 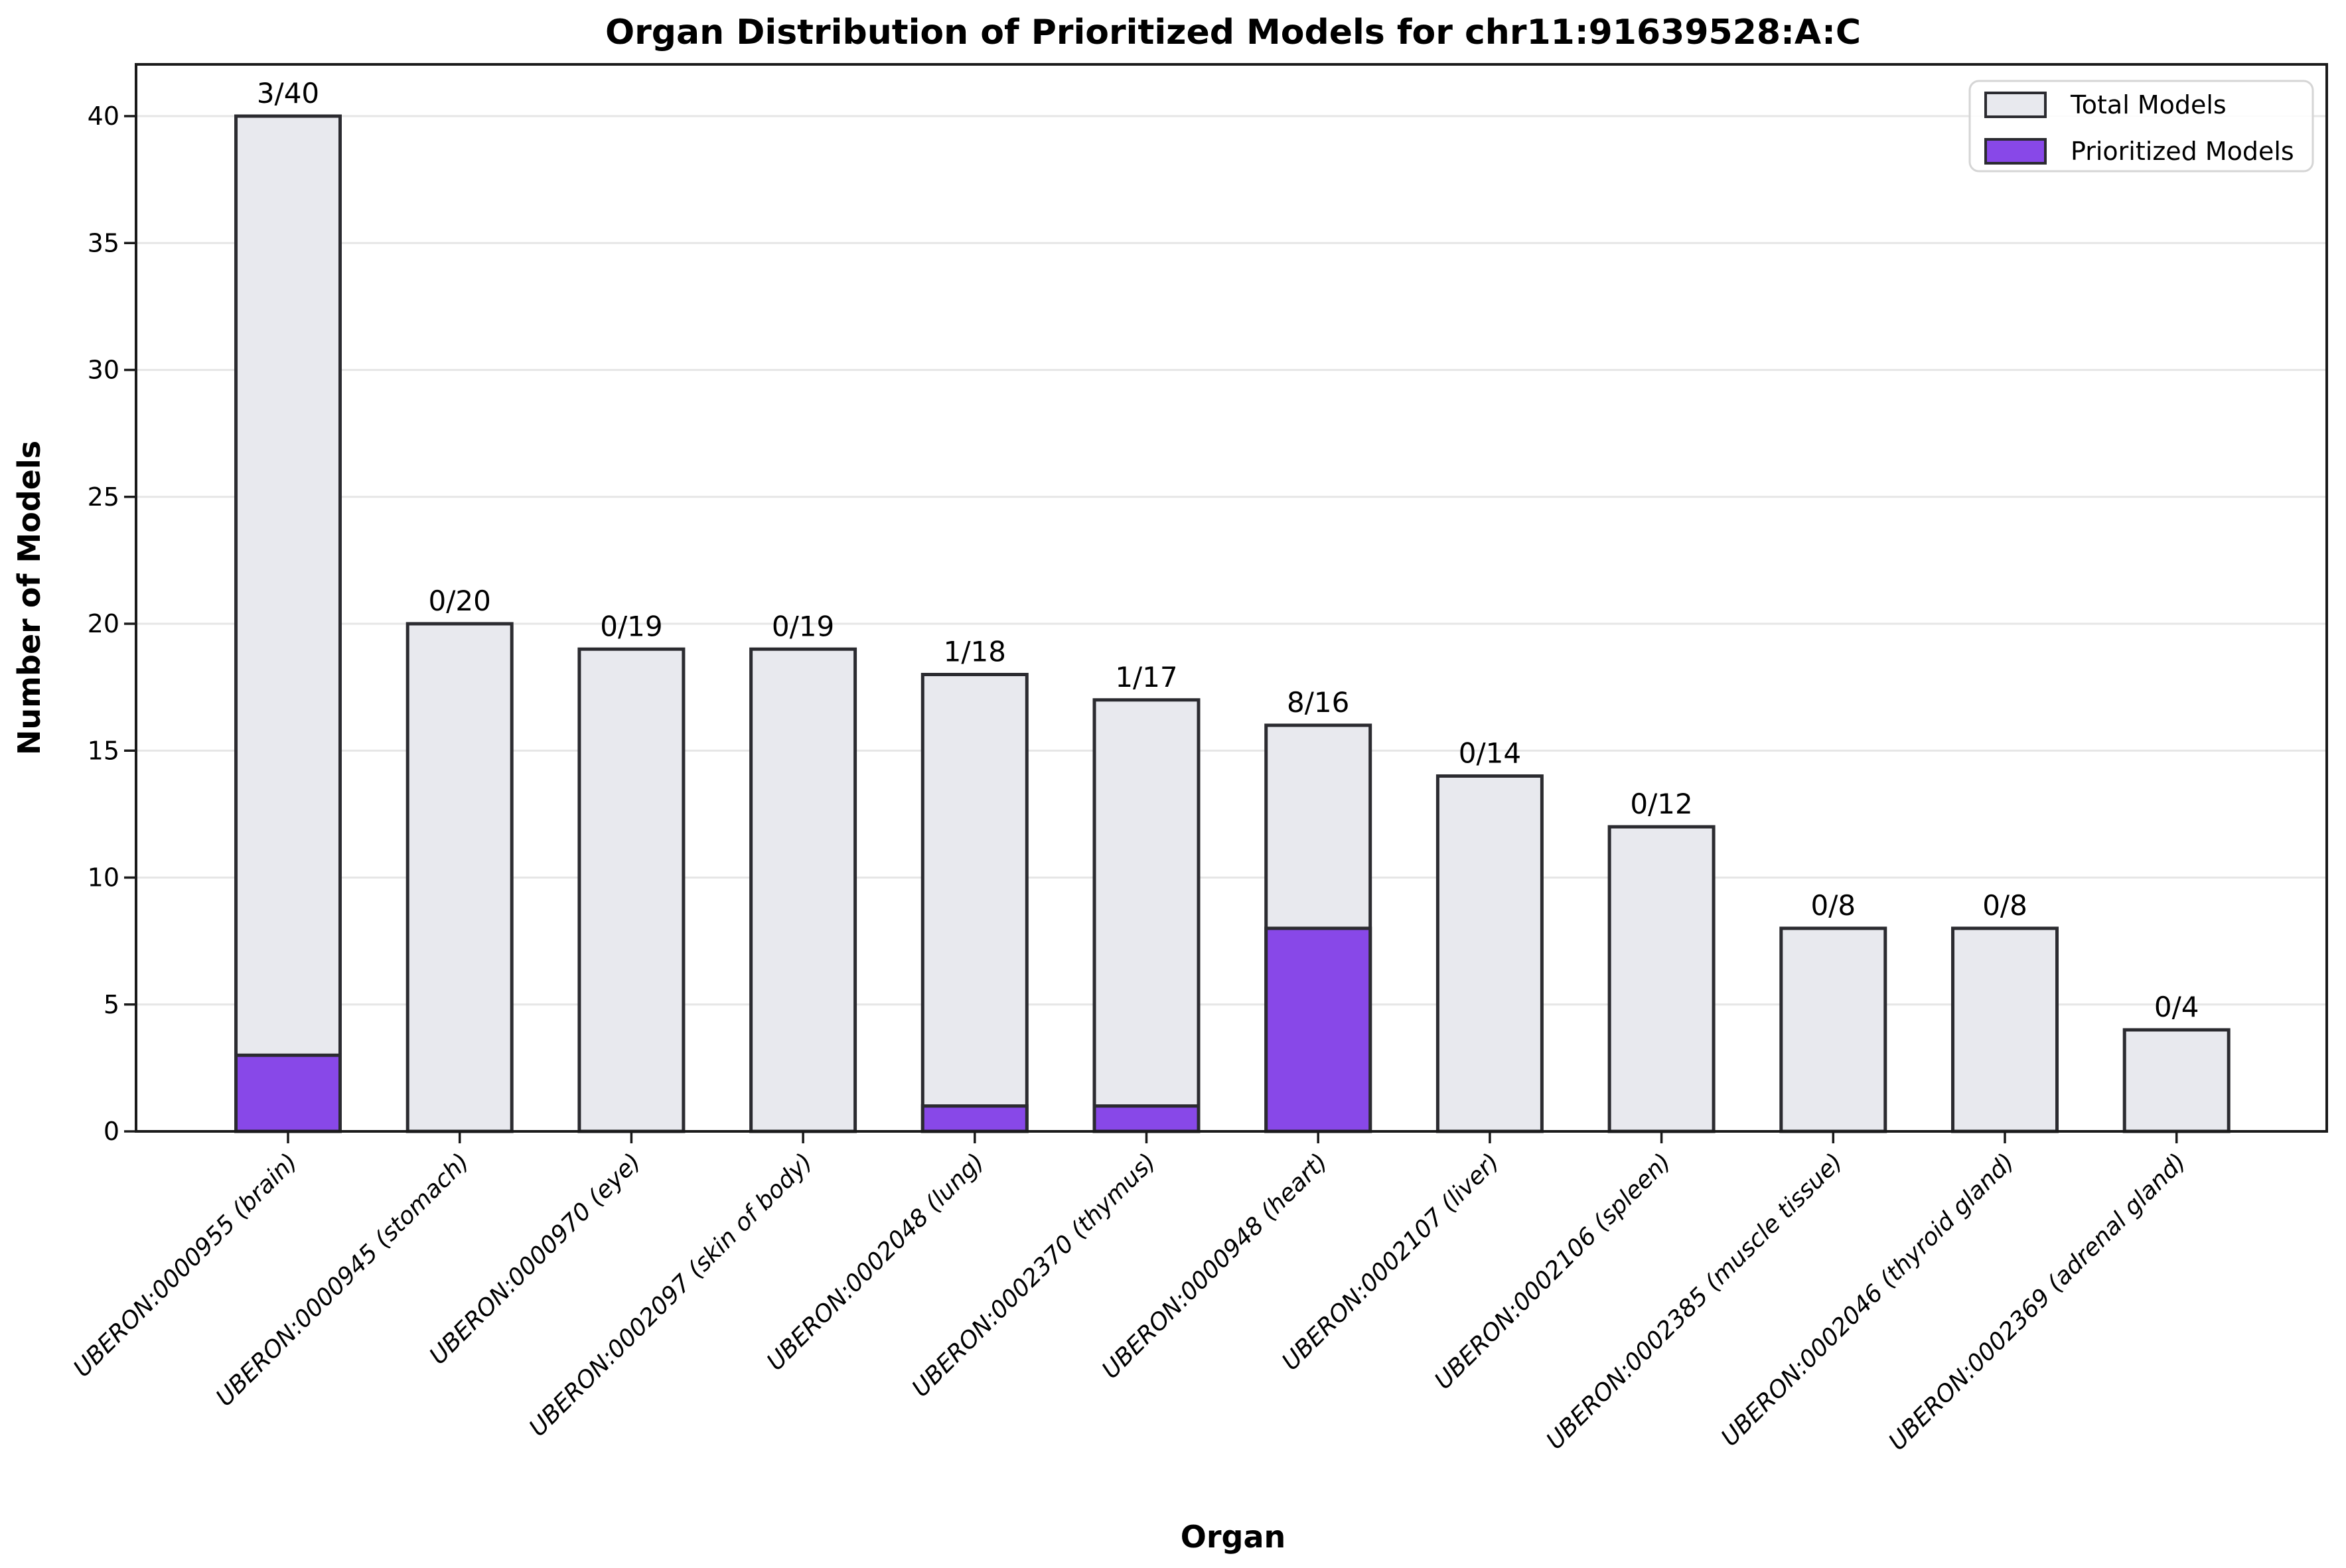 I want to click on y-tick-label: 0, so click(x=111, y=1131).